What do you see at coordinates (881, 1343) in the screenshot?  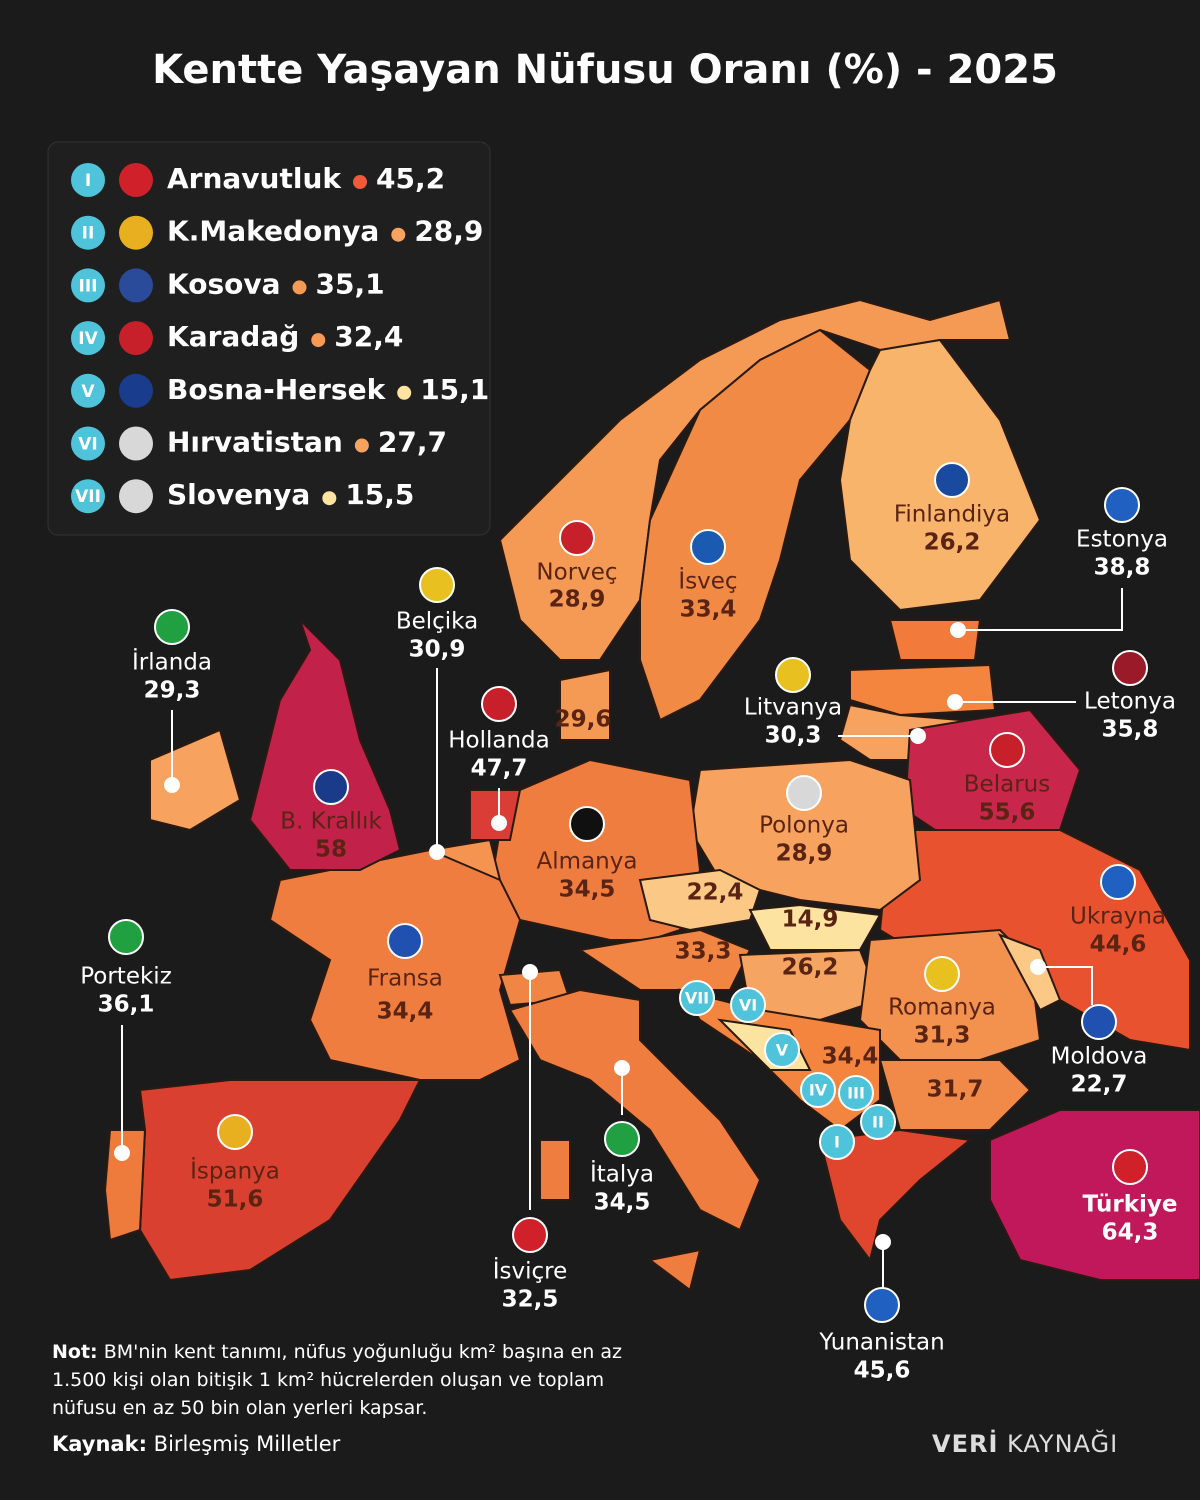 I see `country-name: Yunanistan` at bounding box center [881, 1343].